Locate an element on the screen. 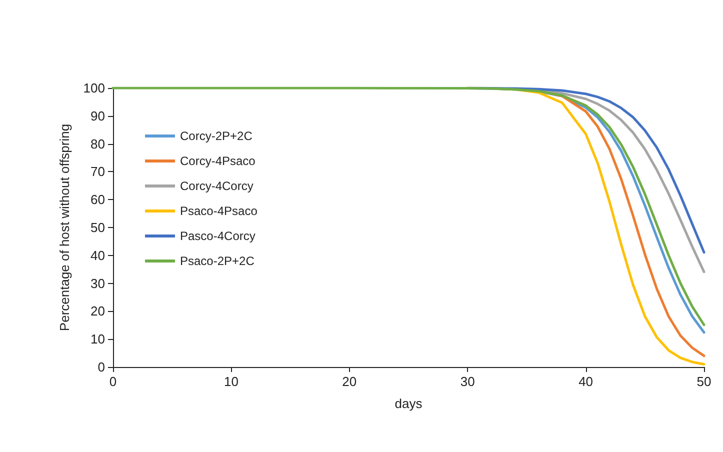  x-tick-label: 30 is located at coordinates (467, 381).